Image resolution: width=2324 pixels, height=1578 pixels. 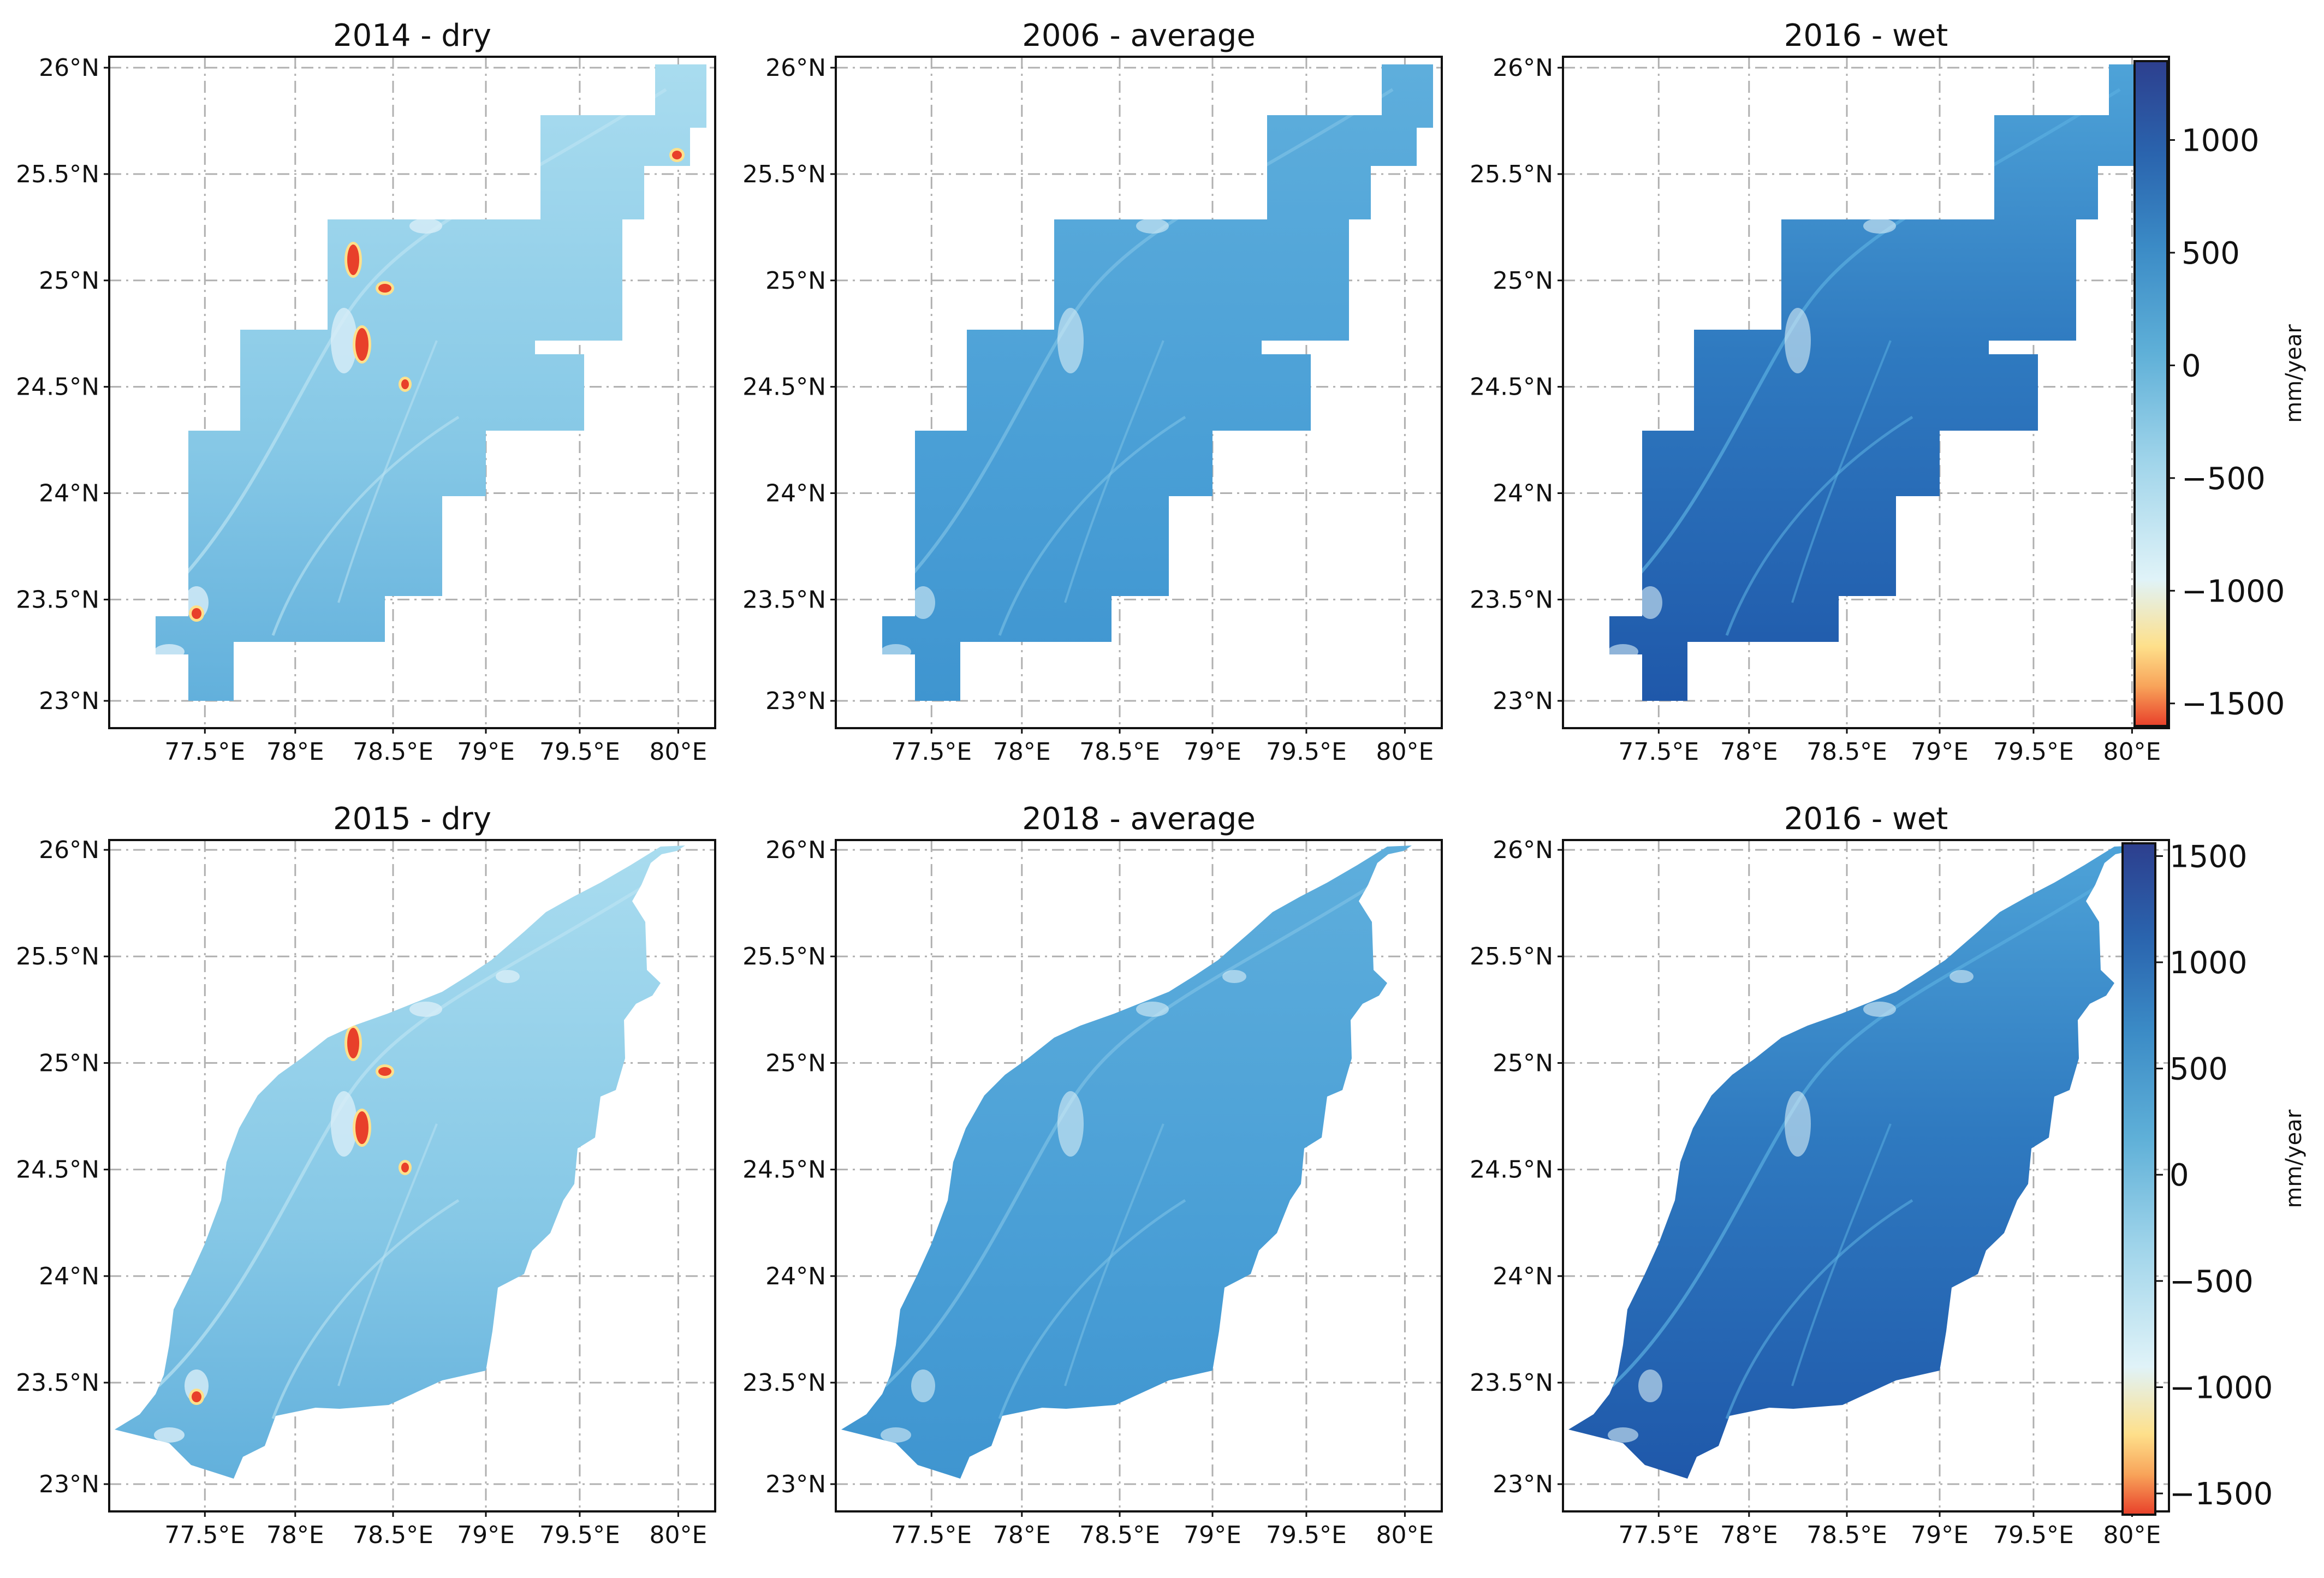 I want to click on panel-title: 2014 - dry, so click(x=412, y=35).